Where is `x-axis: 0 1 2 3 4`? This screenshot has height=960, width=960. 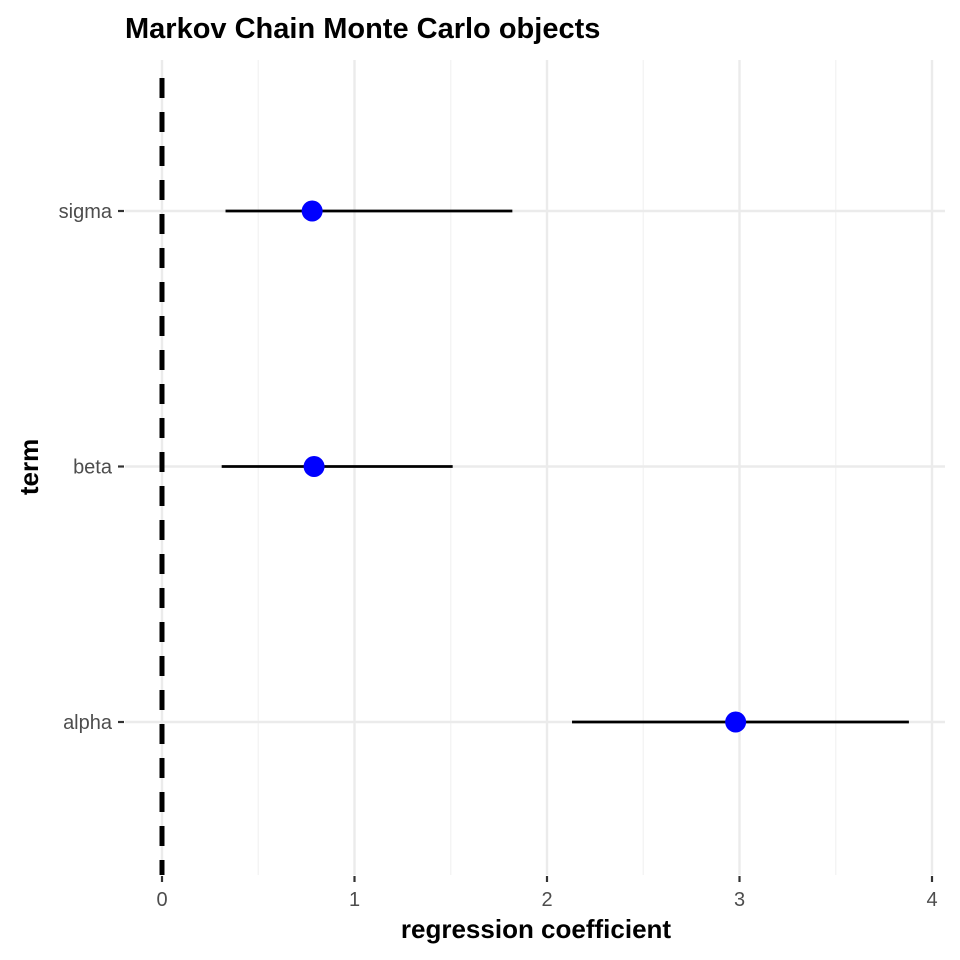
x-axis: 0 1 2 3 4 is located at coordinates (547, 893).